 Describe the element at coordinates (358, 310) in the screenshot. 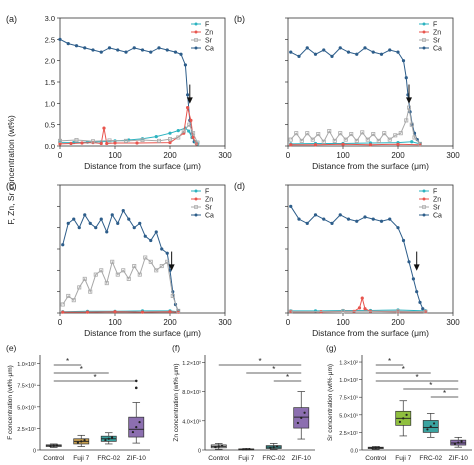

I see `series-line-F` at that location.